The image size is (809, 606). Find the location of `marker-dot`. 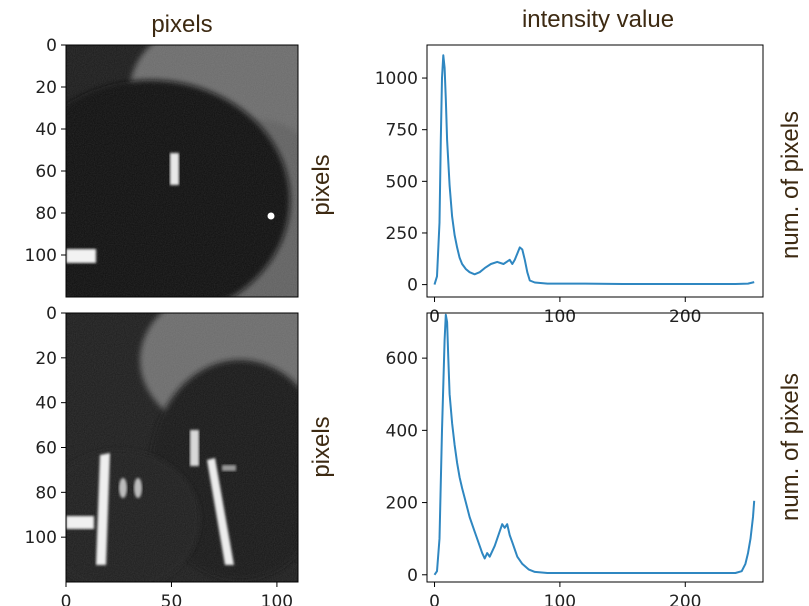

marker-dot is located at coordinates (271, 216).